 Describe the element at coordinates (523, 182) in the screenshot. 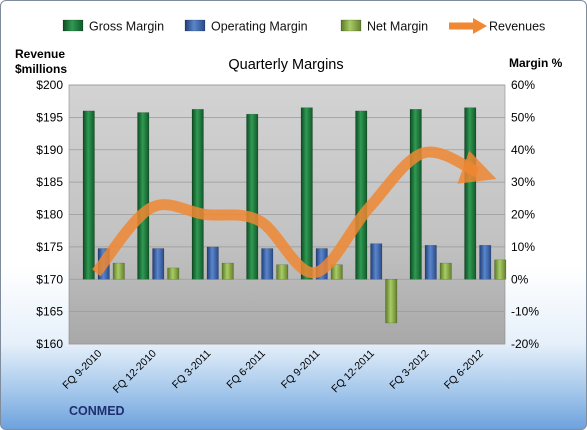

I see `right-tick-label: 30%` at that location.